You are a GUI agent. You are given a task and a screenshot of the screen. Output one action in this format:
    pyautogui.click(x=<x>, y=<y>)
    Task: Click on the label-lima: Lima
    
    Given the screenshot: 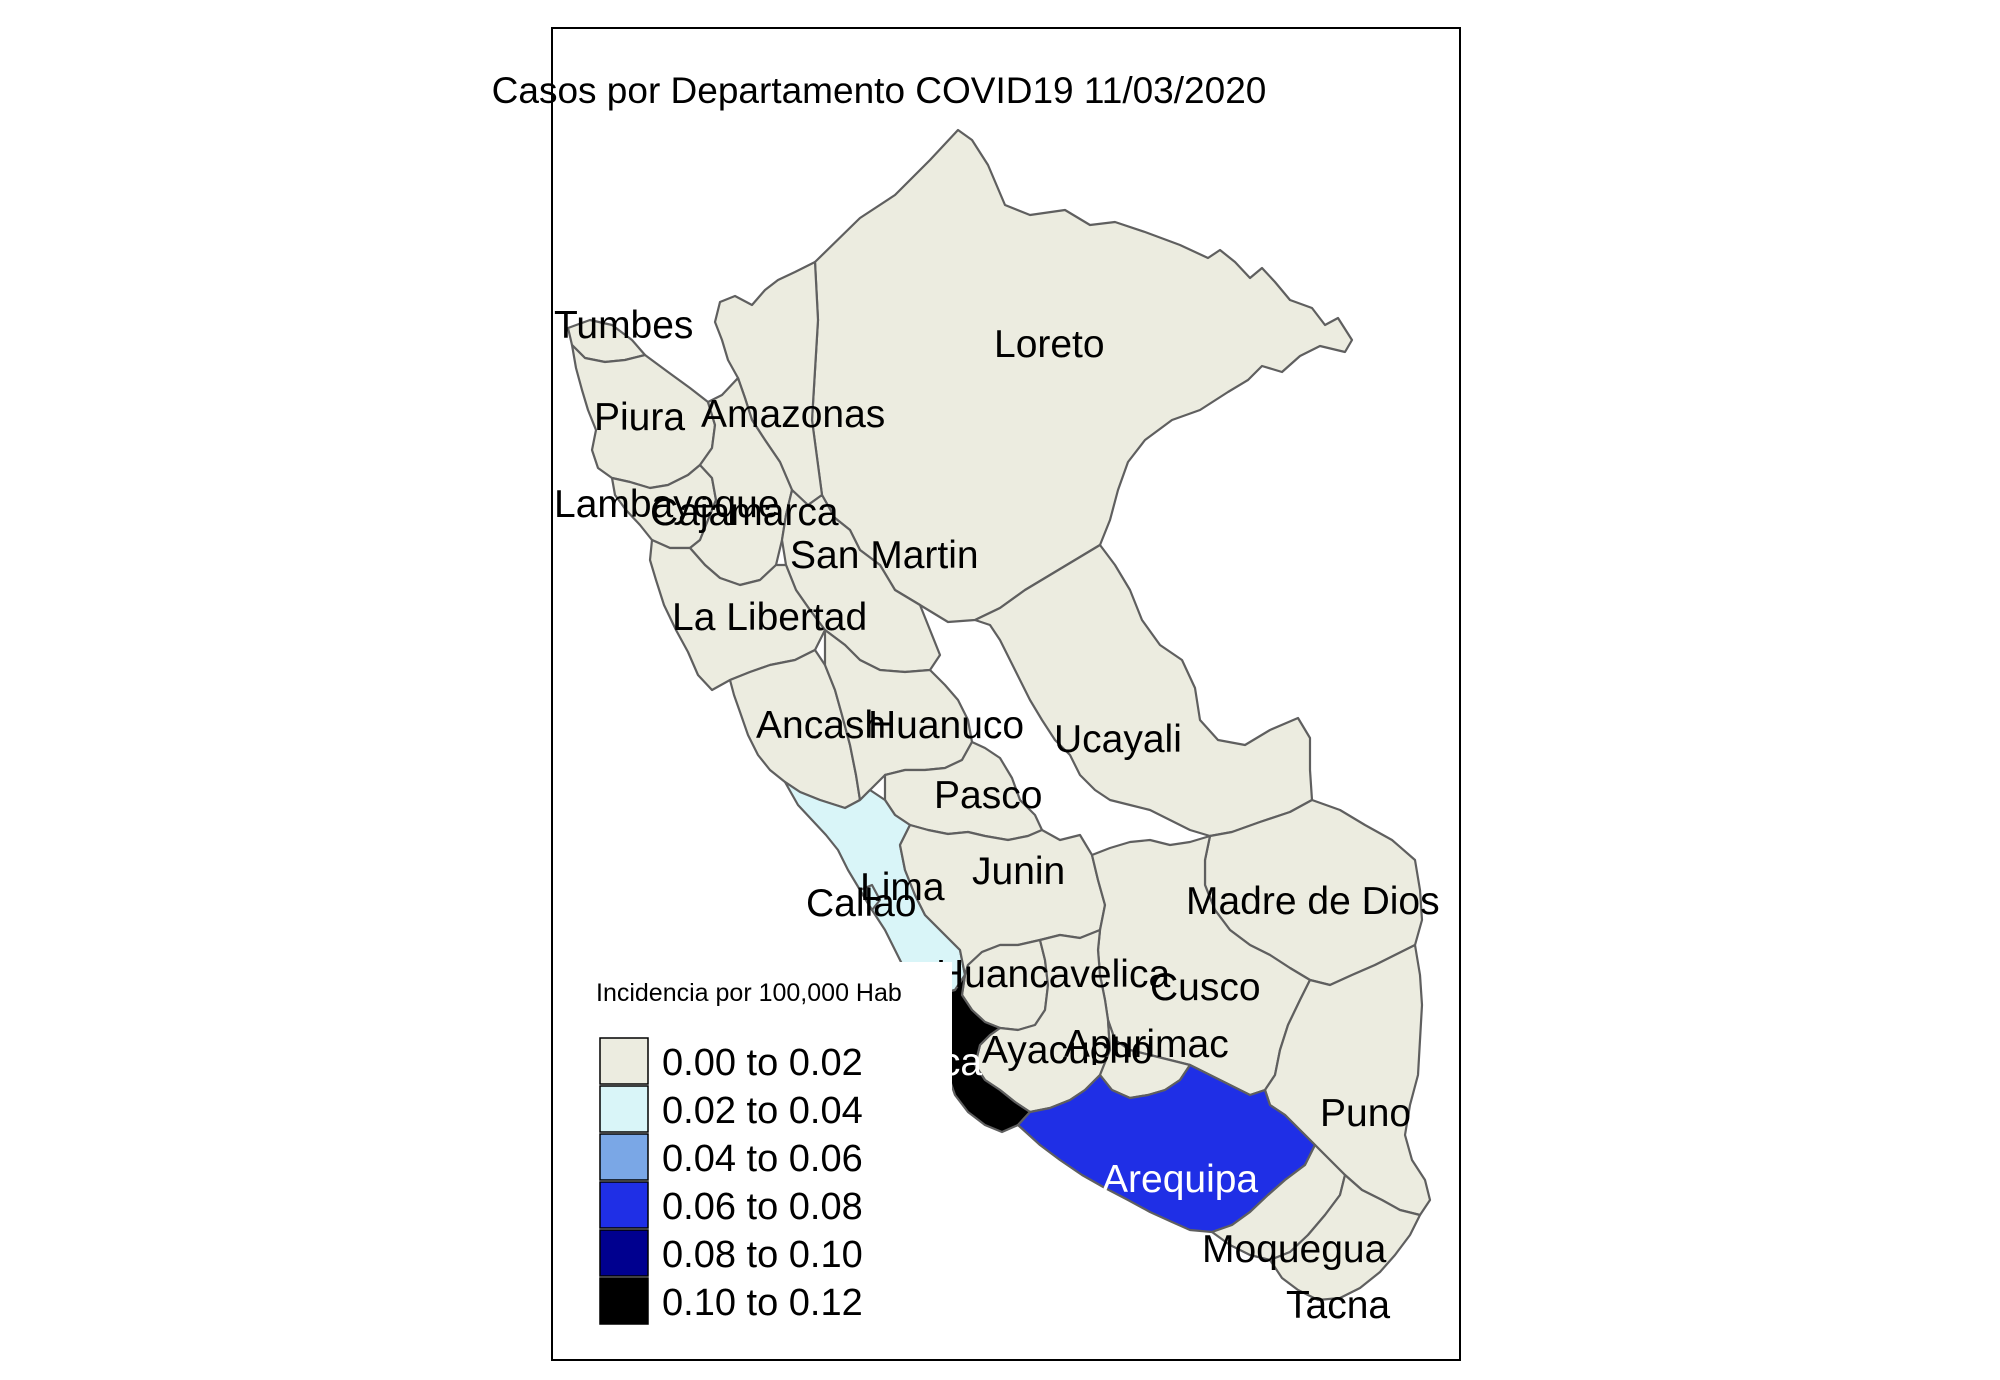 What is the action you would take?
    pyautogui.click(x=902, y=887)
    